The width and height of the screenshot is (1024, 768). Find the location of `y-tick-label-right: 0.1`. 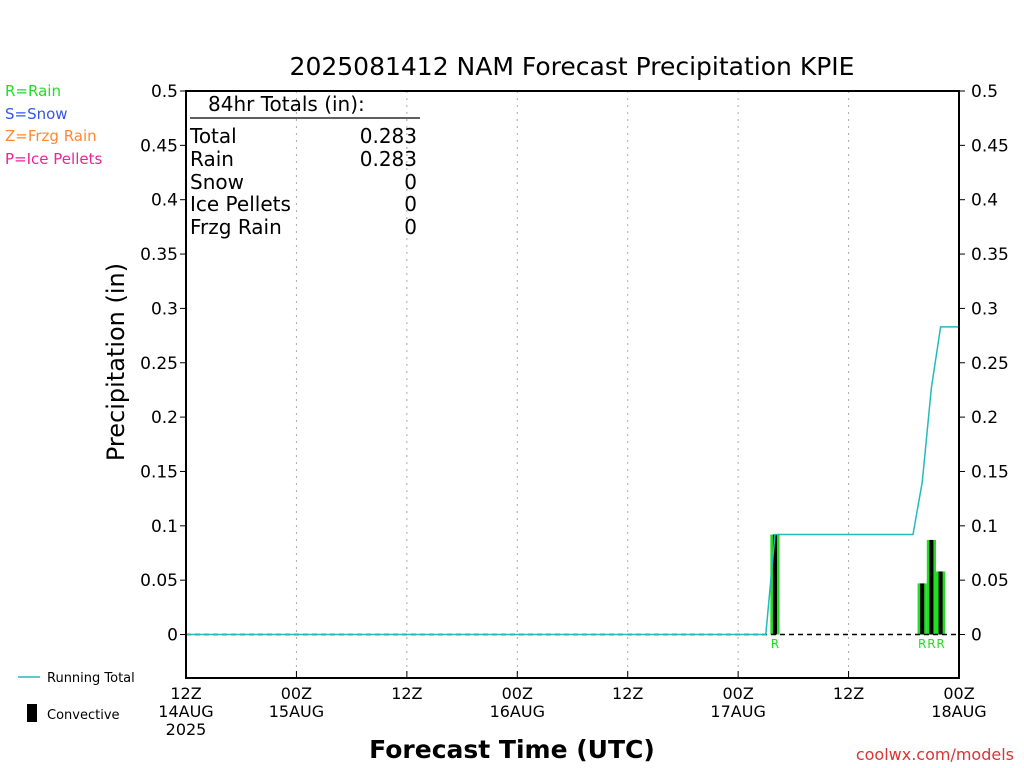

y-tick-label-right: 0.1 is located at coordinates (984, 527).